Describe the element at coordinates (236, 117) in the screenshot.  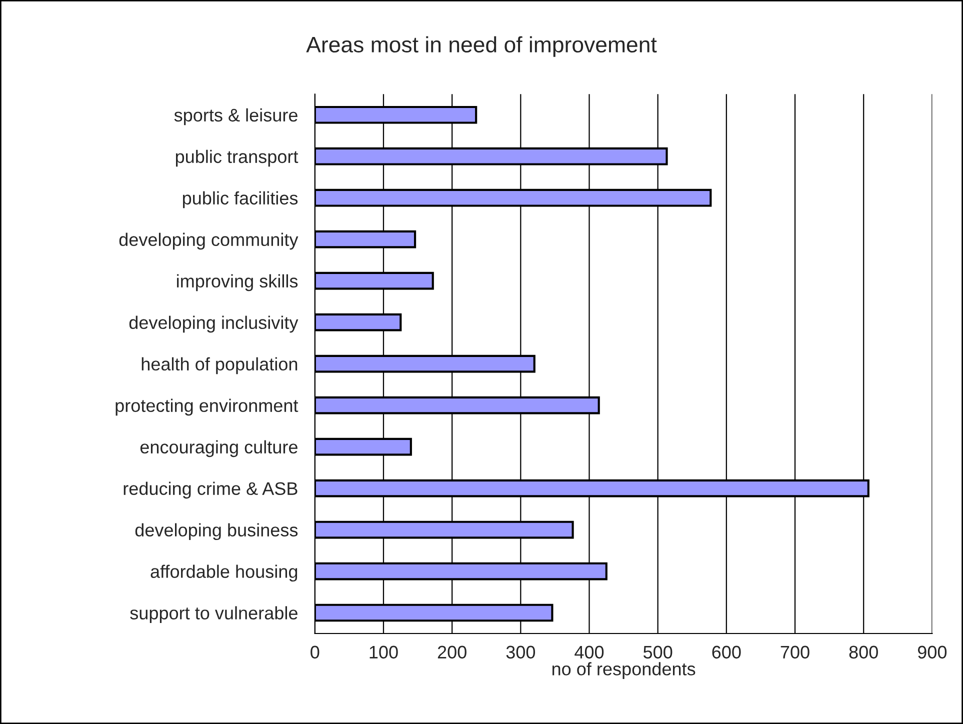
I see `y-tick-label: sports & leisure` at that location.